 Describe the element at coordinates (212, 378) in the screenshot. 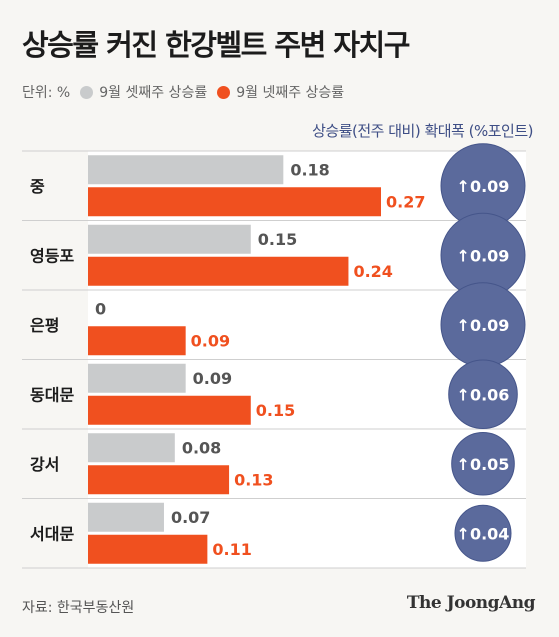

I see `bar-label-series1: 0.09` at that location.